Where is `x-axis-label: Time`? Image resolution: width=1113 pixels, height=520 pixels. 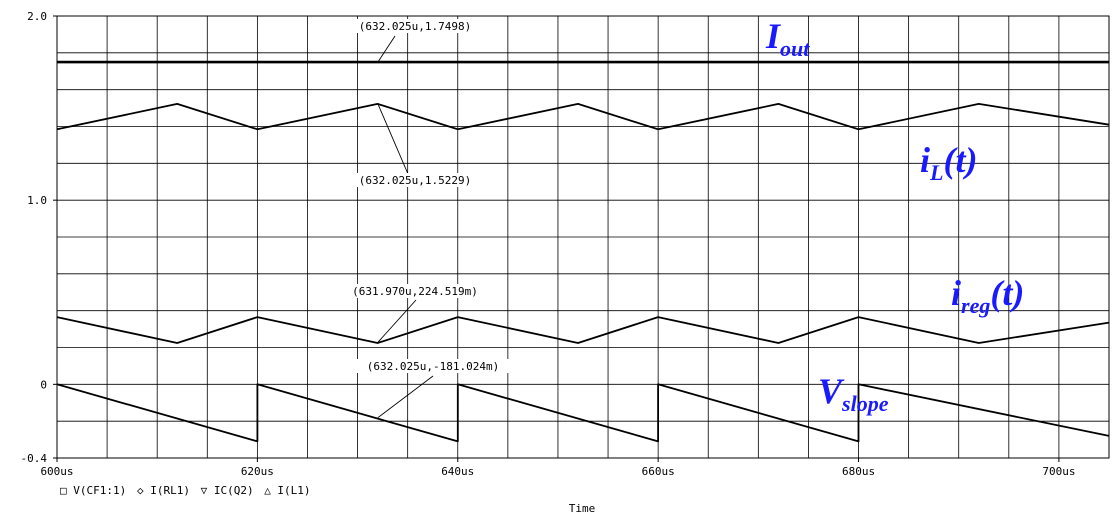
x-axis-label: Time is located at coordinates (582, 508).